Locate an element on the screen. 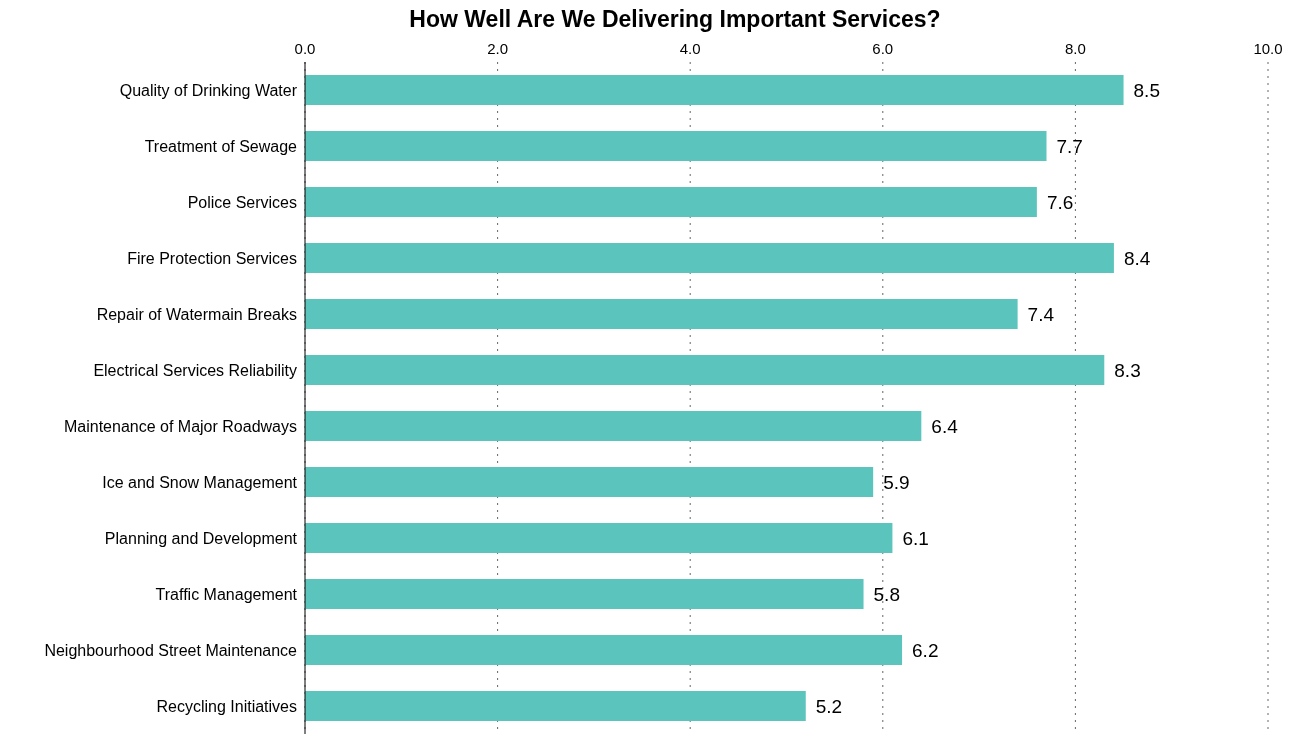 This screenshot has width=1290, height=740. data-label: 7.7 is located at coordinates (1069, 146).